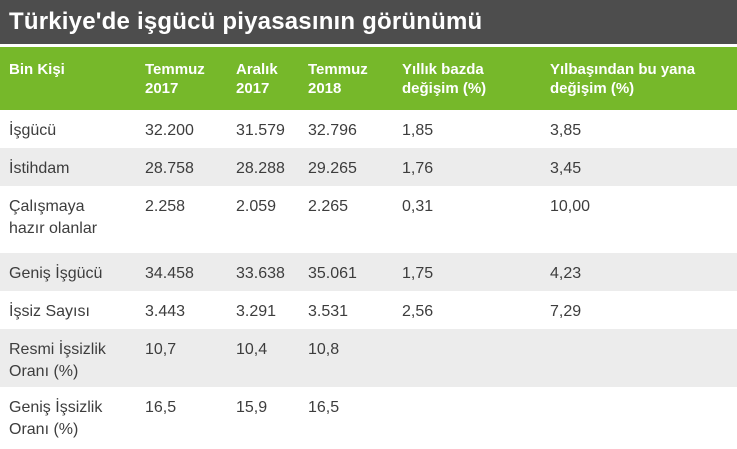 This screenshot has height=449, width=737. I want to click on table-cell: 4,23, so click(643, 272).